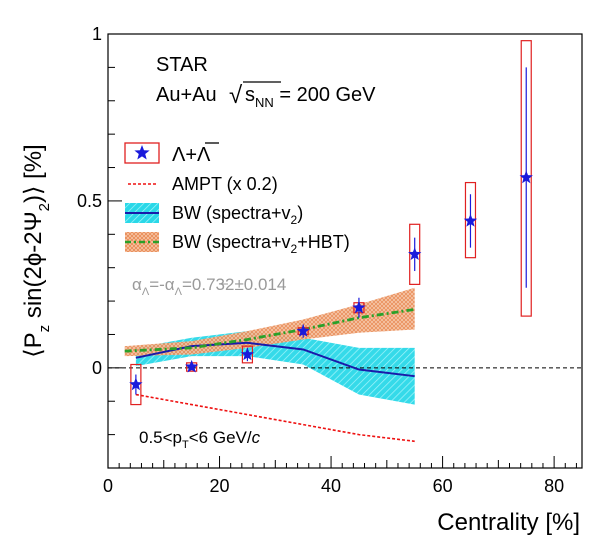 This screenshot has height=559, width=600. I want to click on alpha-sub-1: Λ, so click(146, 292).